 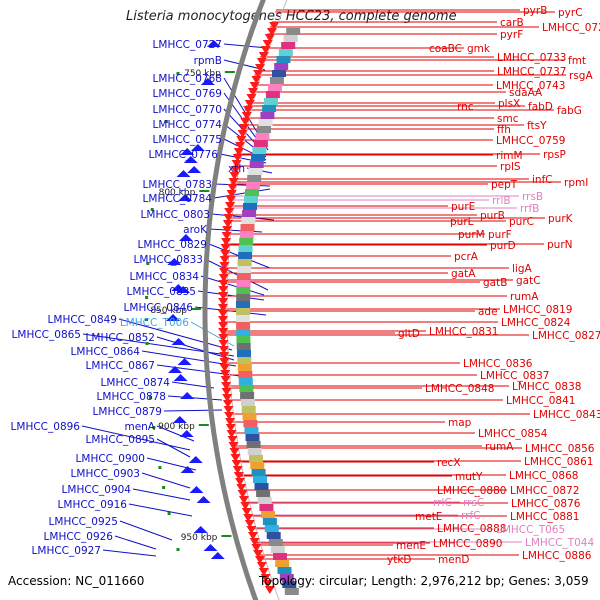 I want to click on gene-label: LMHCC_0824, so click(x=536, y=323).